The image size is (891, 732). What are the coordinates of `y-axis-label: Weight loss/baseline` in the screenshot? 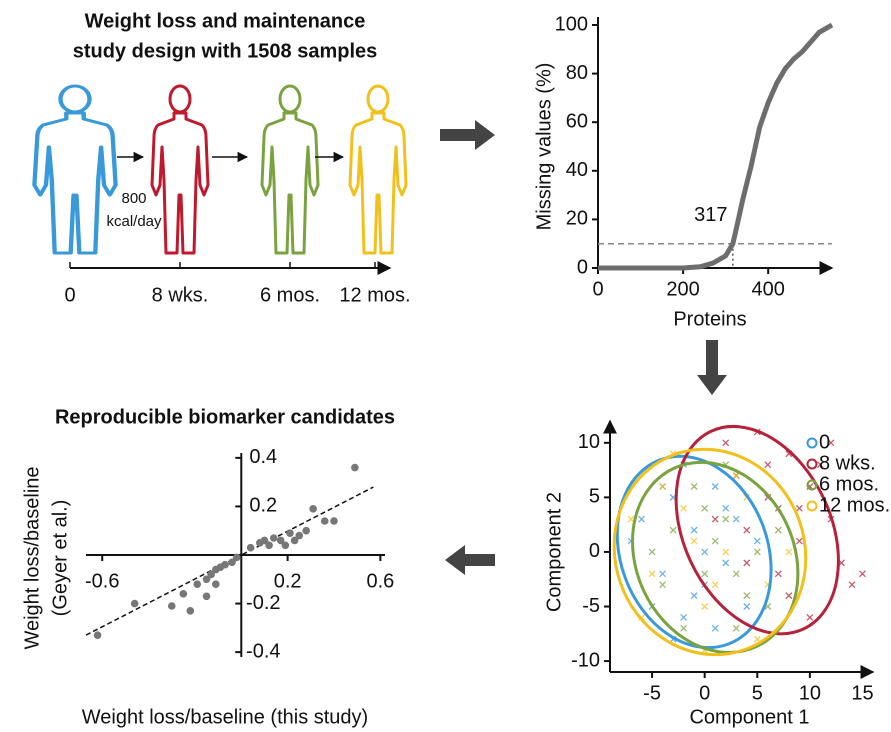 It's located at (32, 557).